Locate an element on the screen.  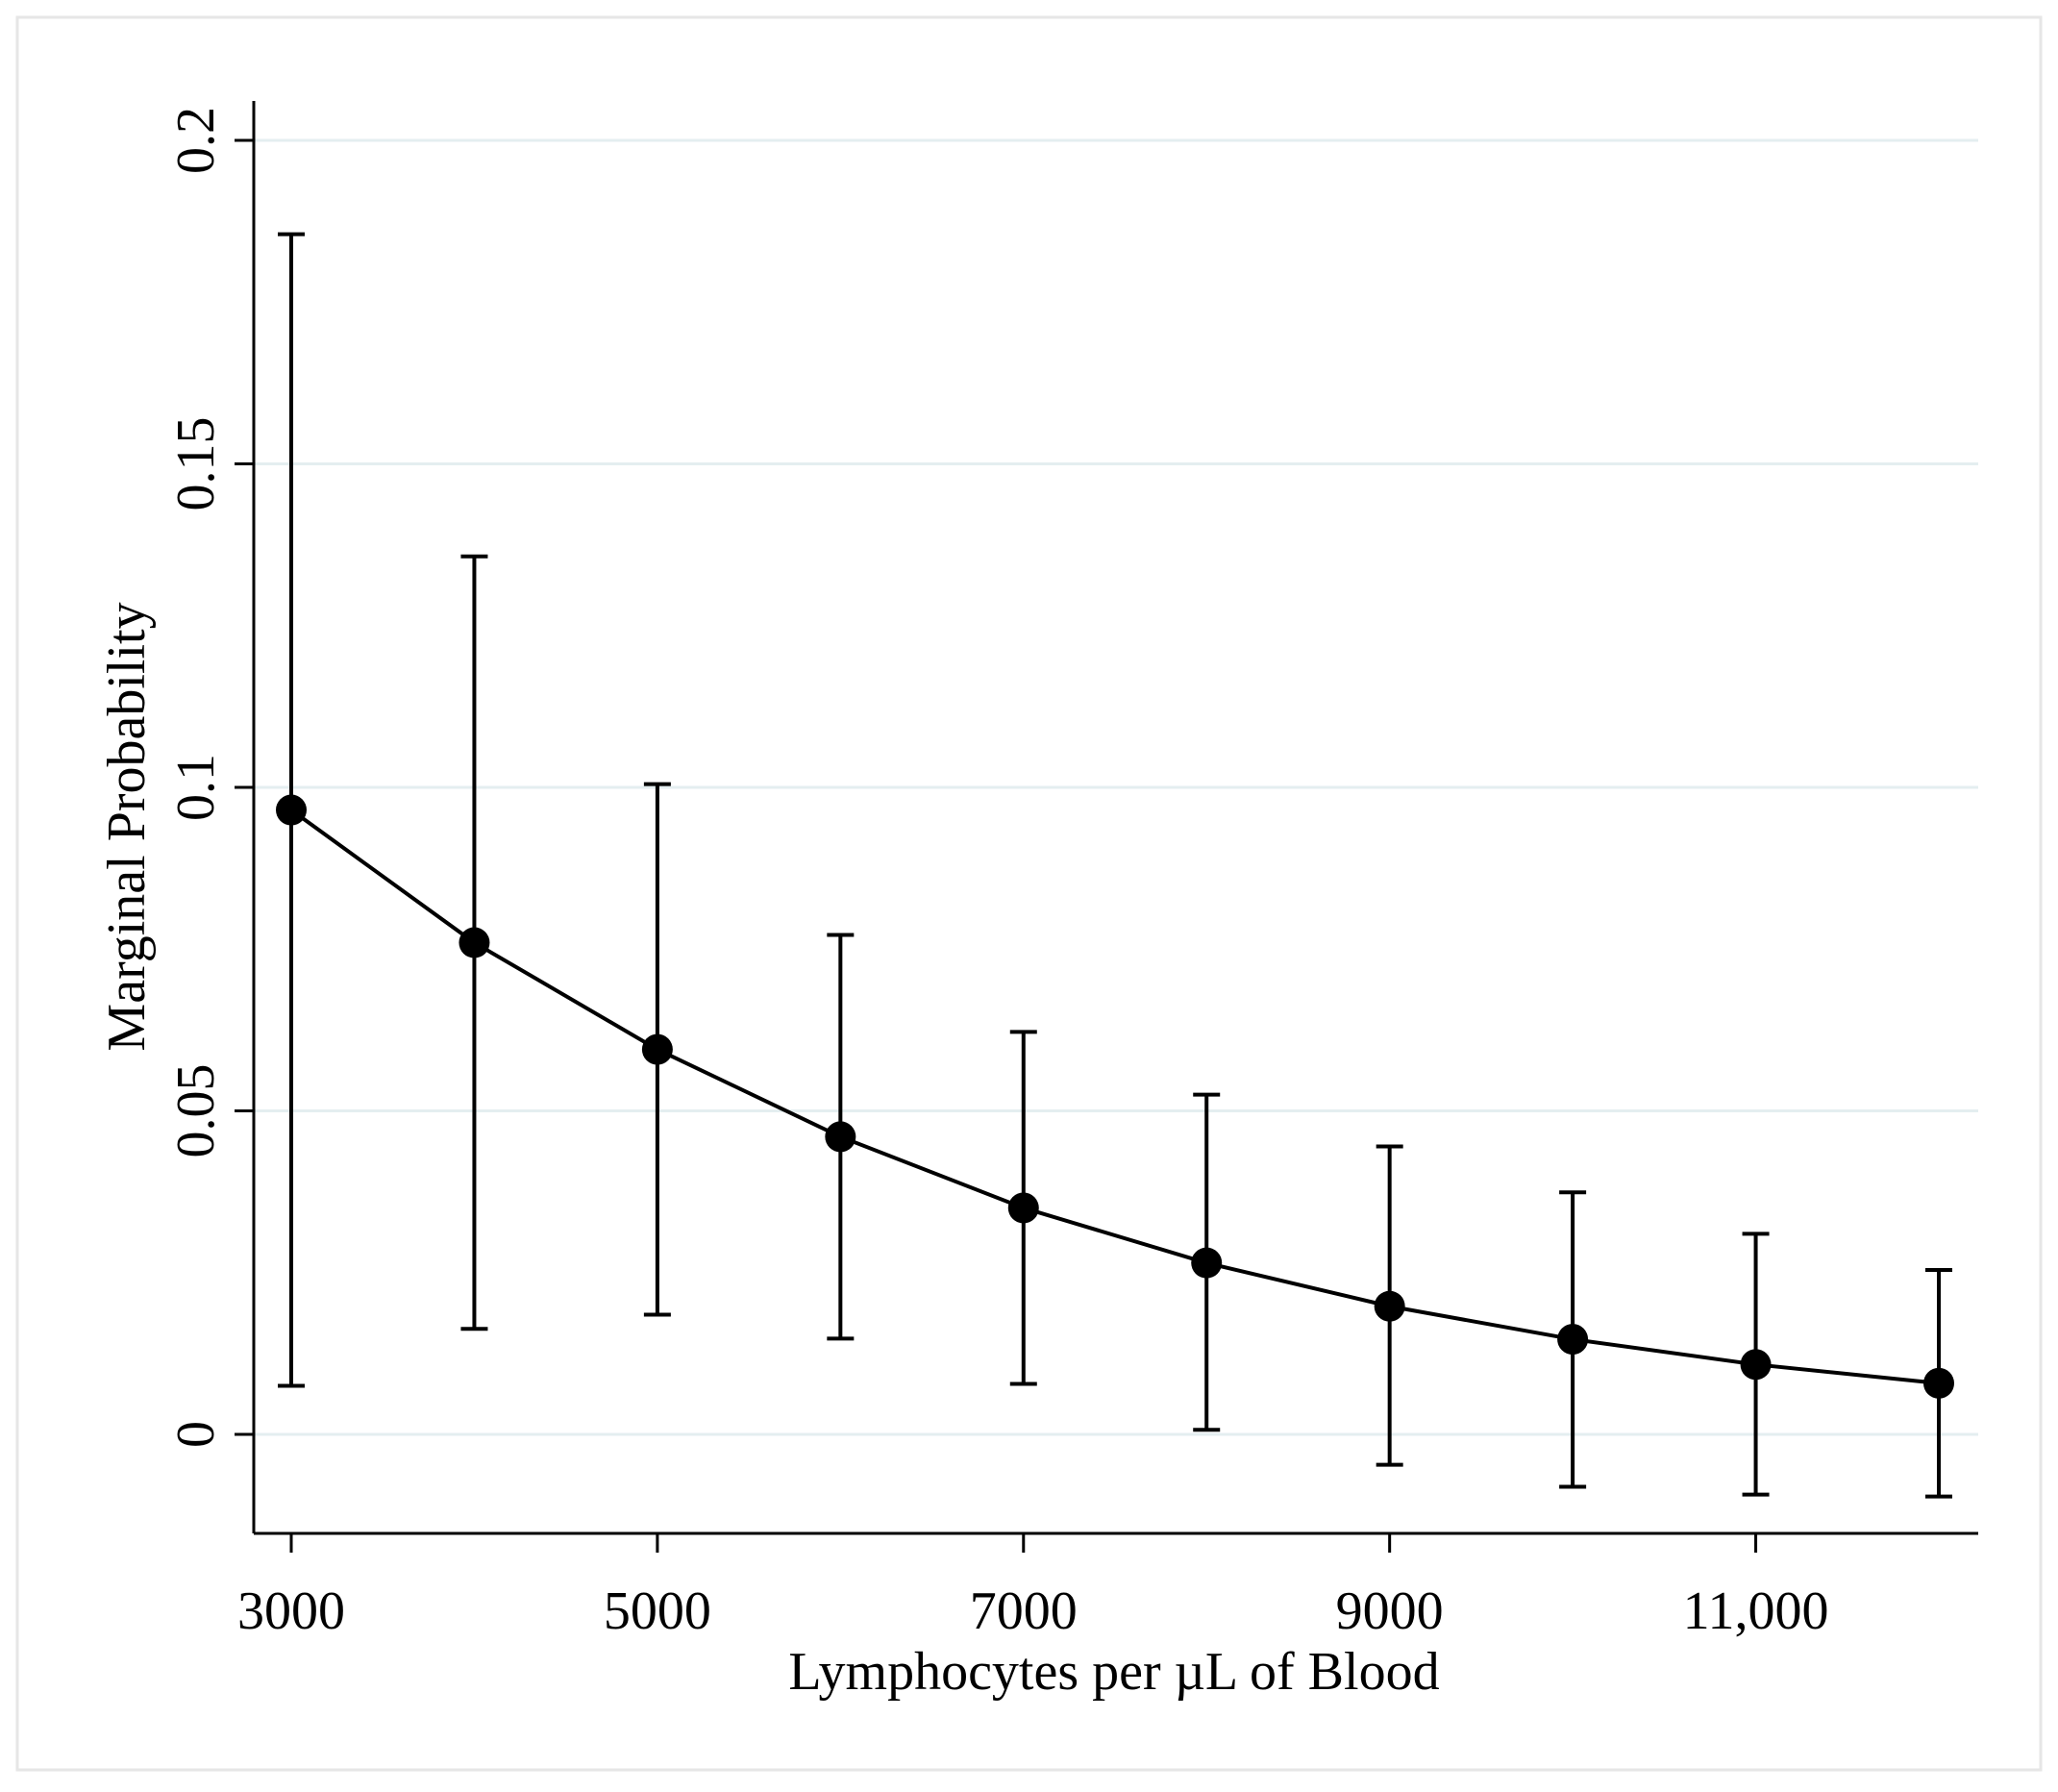
y-axis-title: Marginal Probability is located at coordinates (127, 826).